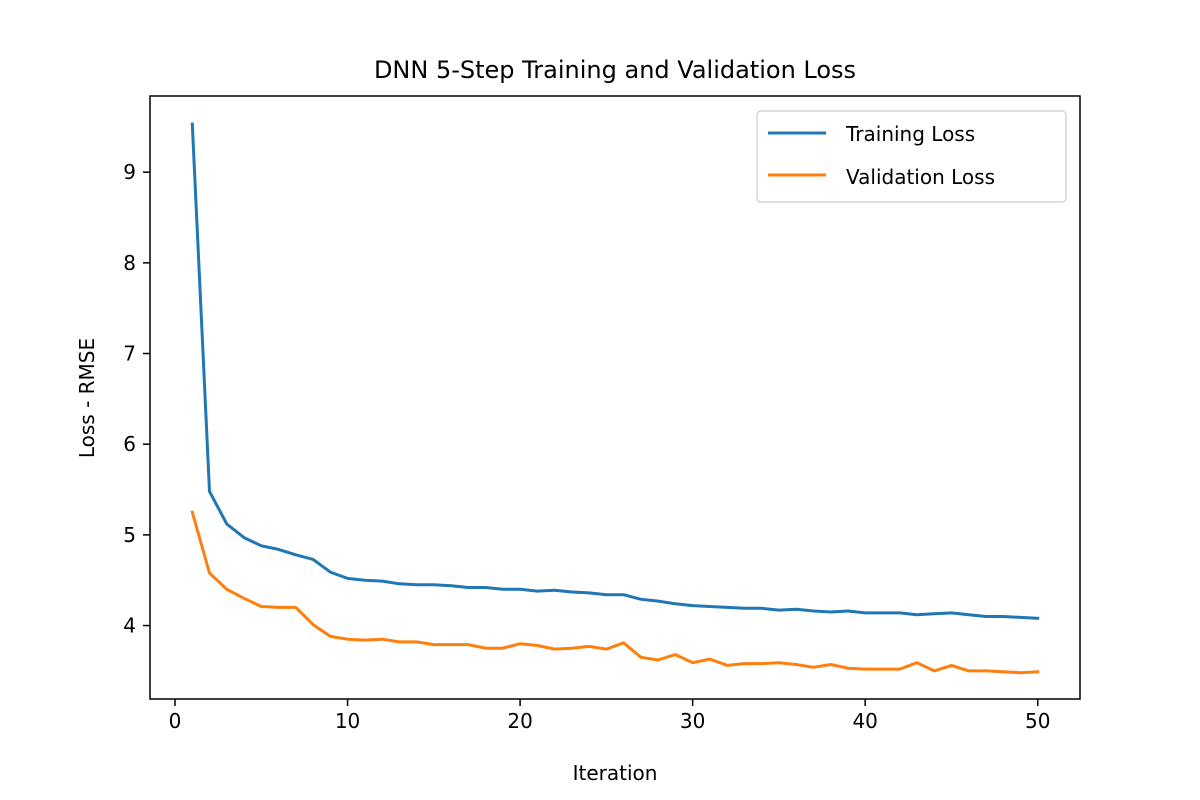  What do you see at coordinates (347, 721) in the screenshot?
I see `x-tick-label: 10` at bounding box center [347, 721].